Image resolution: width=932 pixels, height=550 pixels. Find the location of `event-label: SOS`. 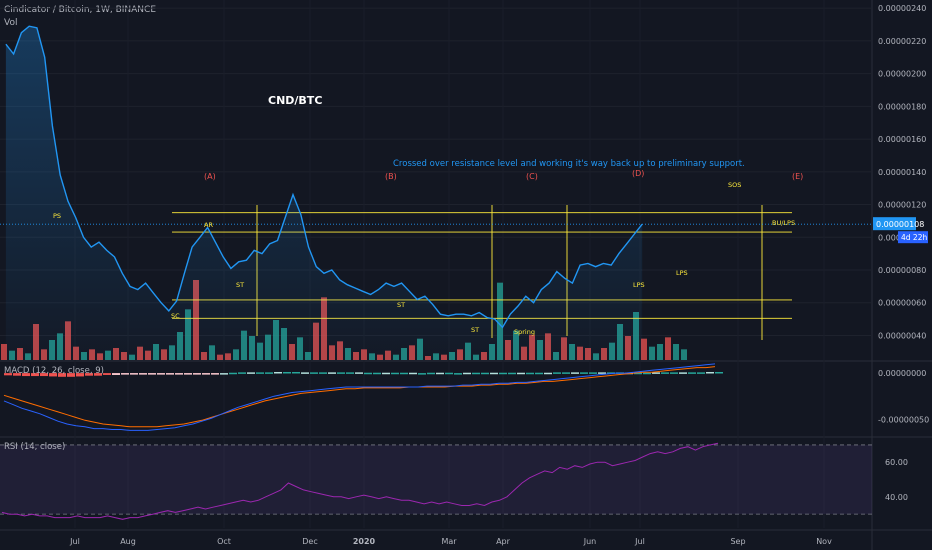

event-label: SOS is located at coordinates (734, 185).